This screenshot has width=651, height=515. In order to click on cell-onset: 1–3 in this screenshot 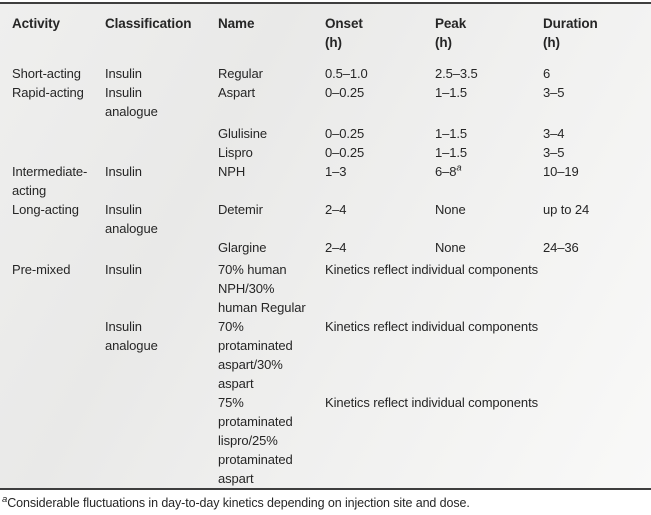, I will do `click(336, 171)`.